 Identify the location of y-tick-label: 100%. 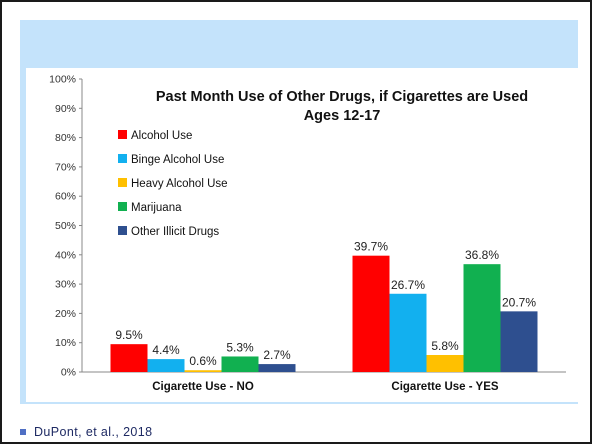
(62, 80).